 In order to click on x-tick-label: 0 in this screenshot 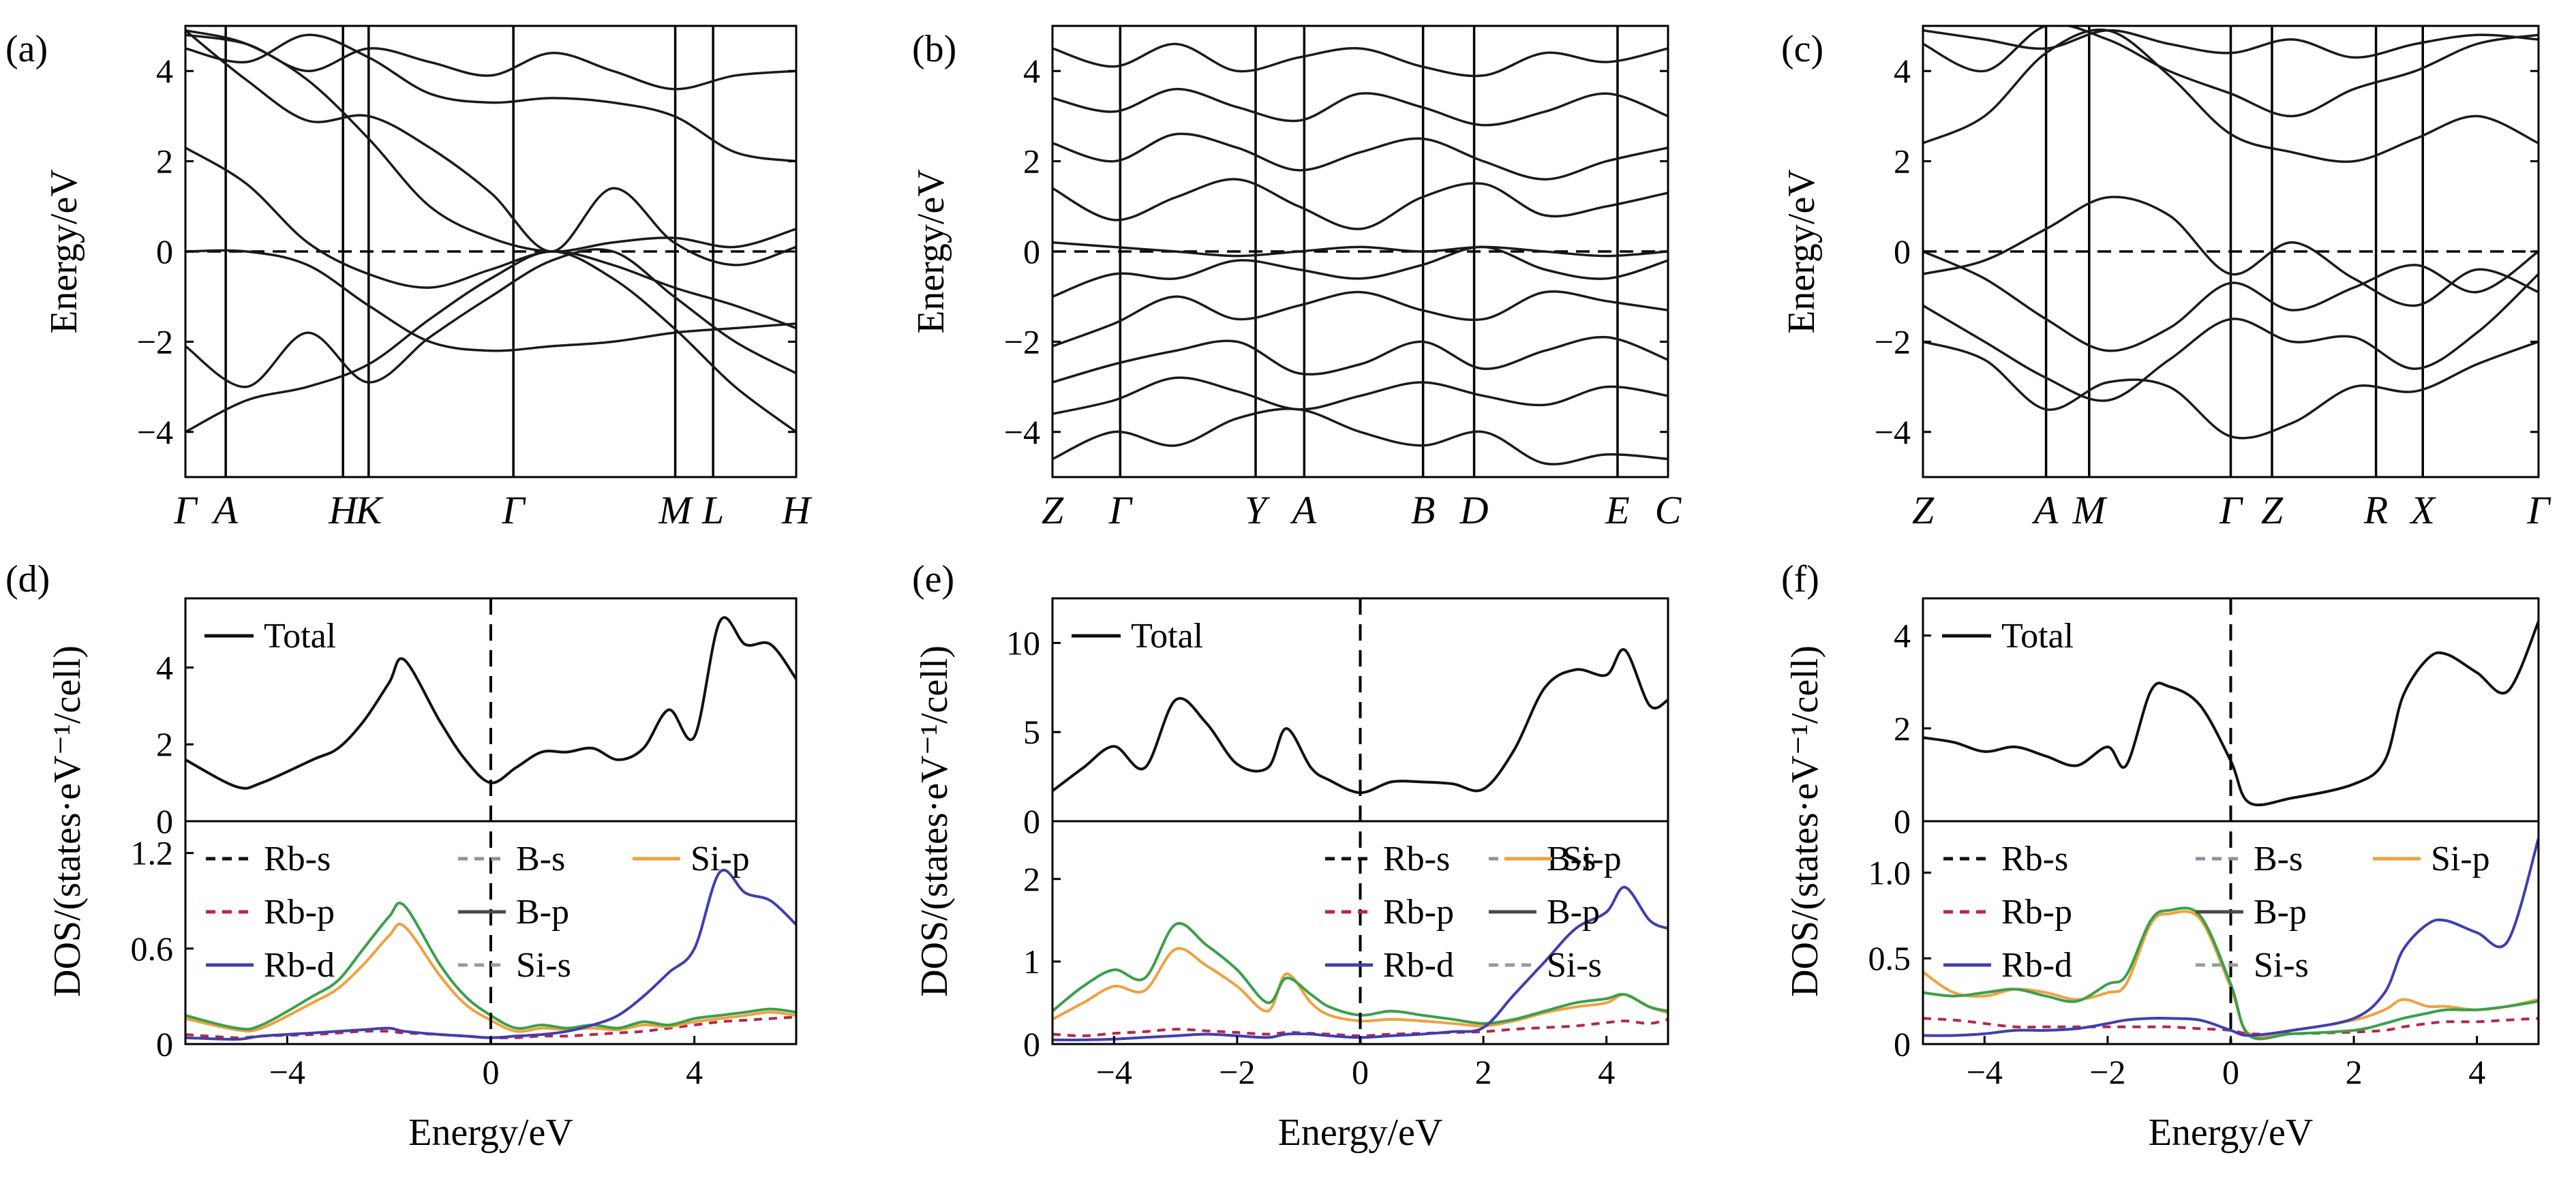, I will do `click(1360, 1072)`.